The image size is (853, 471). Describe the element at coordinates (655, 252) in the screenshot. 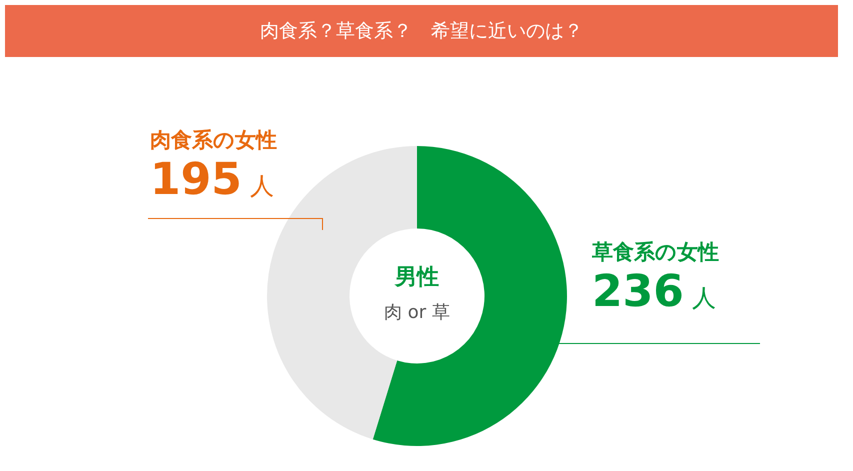

I see `slice-label: 草食系の女性` at that location.